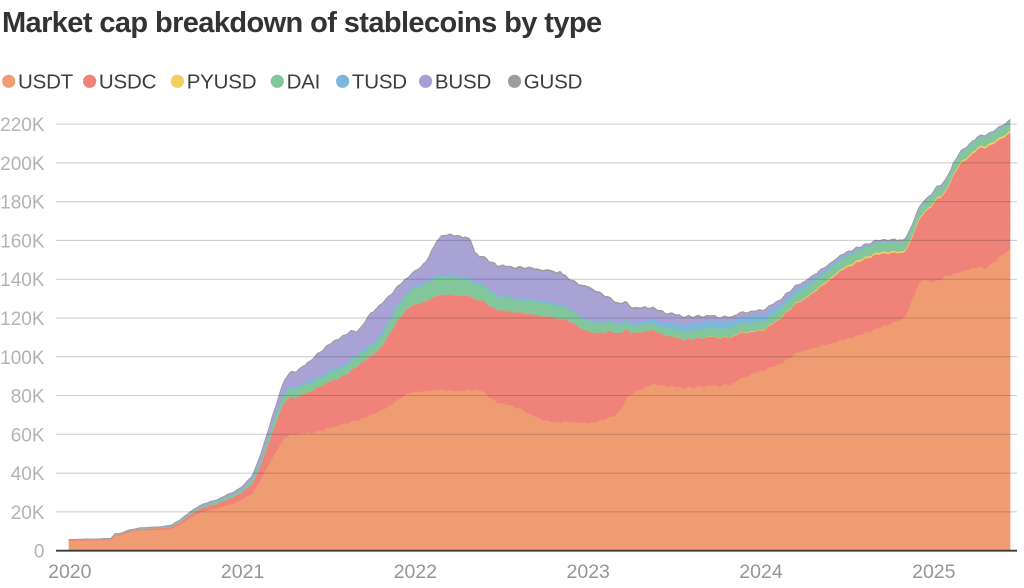  Describe the element at coordinates (22, 203) in the screenshot. I see `svg-text: 180K` at that location.